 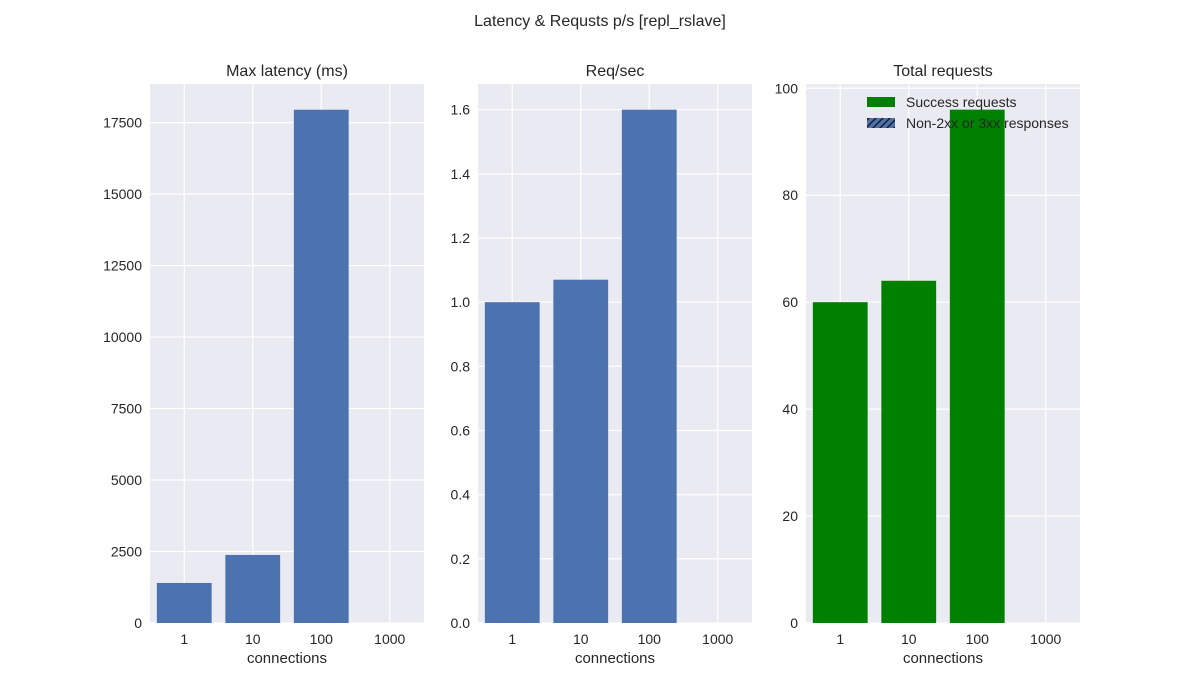 I want to click on y-tick-label: 1.0, so click(x=461, y=302).